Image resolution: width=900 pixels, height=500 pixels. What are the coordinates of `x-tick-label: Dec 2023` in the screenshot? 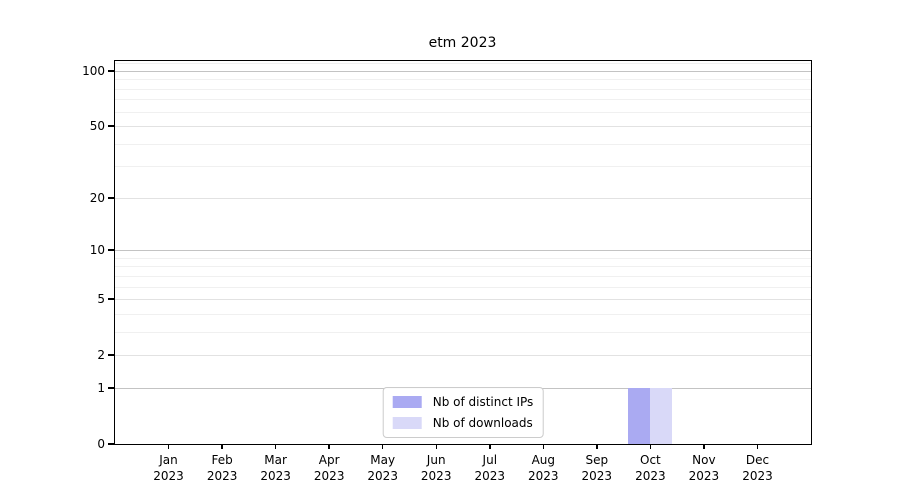 It's located at (757, 468).